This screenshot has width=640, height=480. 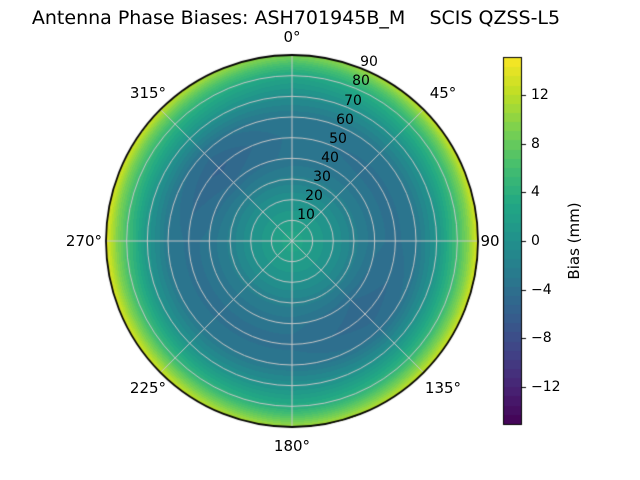 I want to click on theta-label-0: 0°, so click(x=292, y=37).